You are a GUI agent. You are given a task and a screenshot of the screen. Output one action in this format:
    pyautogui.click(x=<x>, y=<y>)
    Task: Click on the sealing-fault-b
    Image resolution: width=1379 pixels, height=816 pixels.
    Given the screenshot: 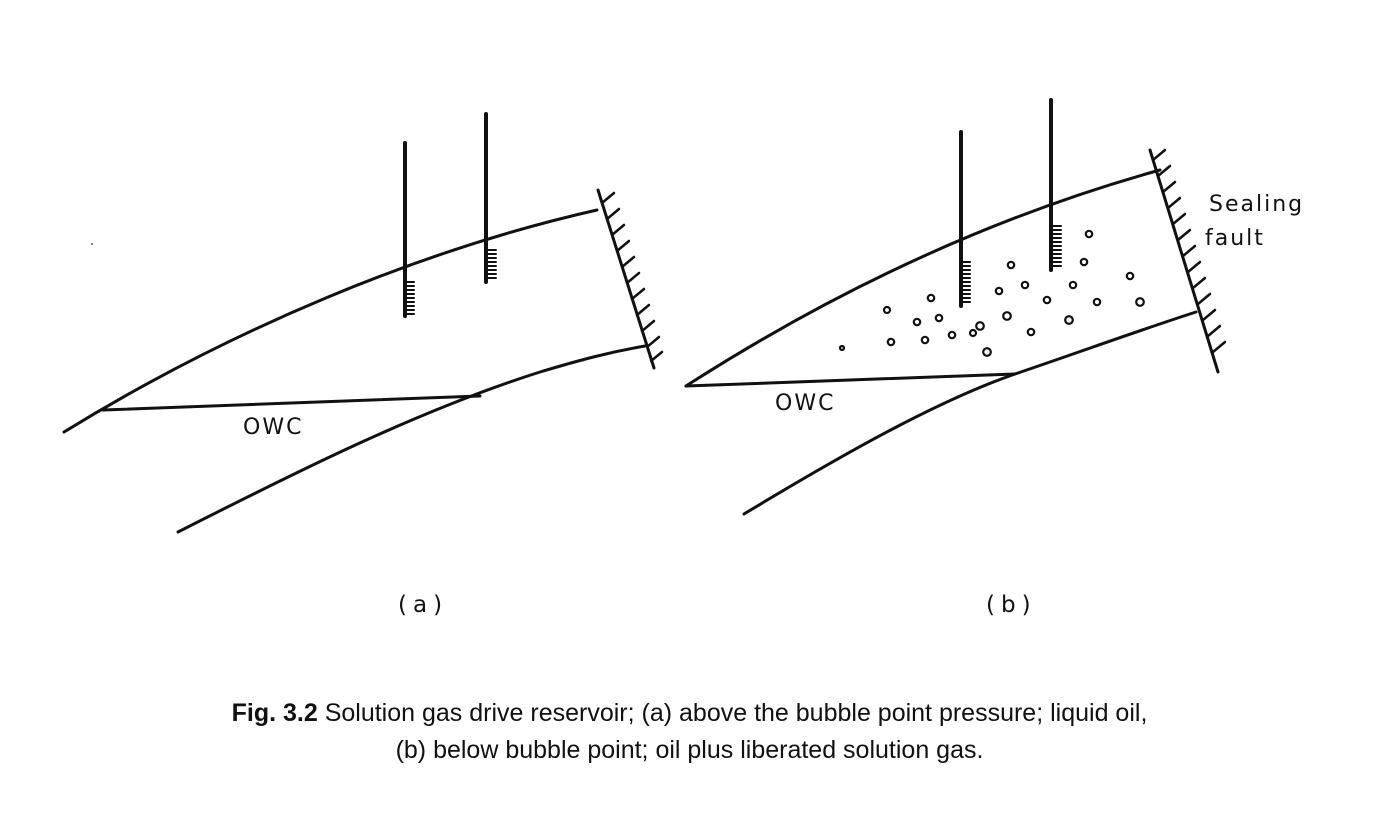 What is the action you would take?
    pyautogui.click(x=1184, y=261)
    